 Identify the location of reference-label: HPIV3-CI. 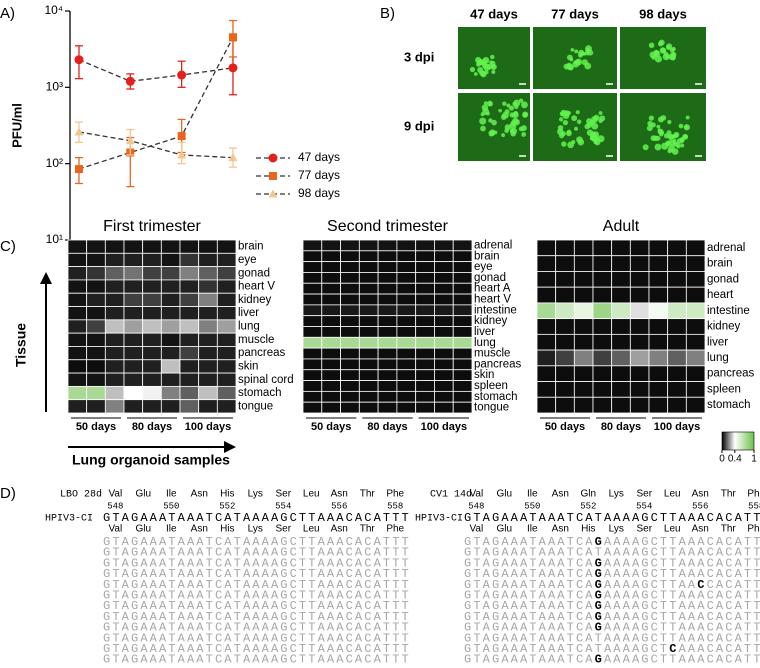
(69, 519).